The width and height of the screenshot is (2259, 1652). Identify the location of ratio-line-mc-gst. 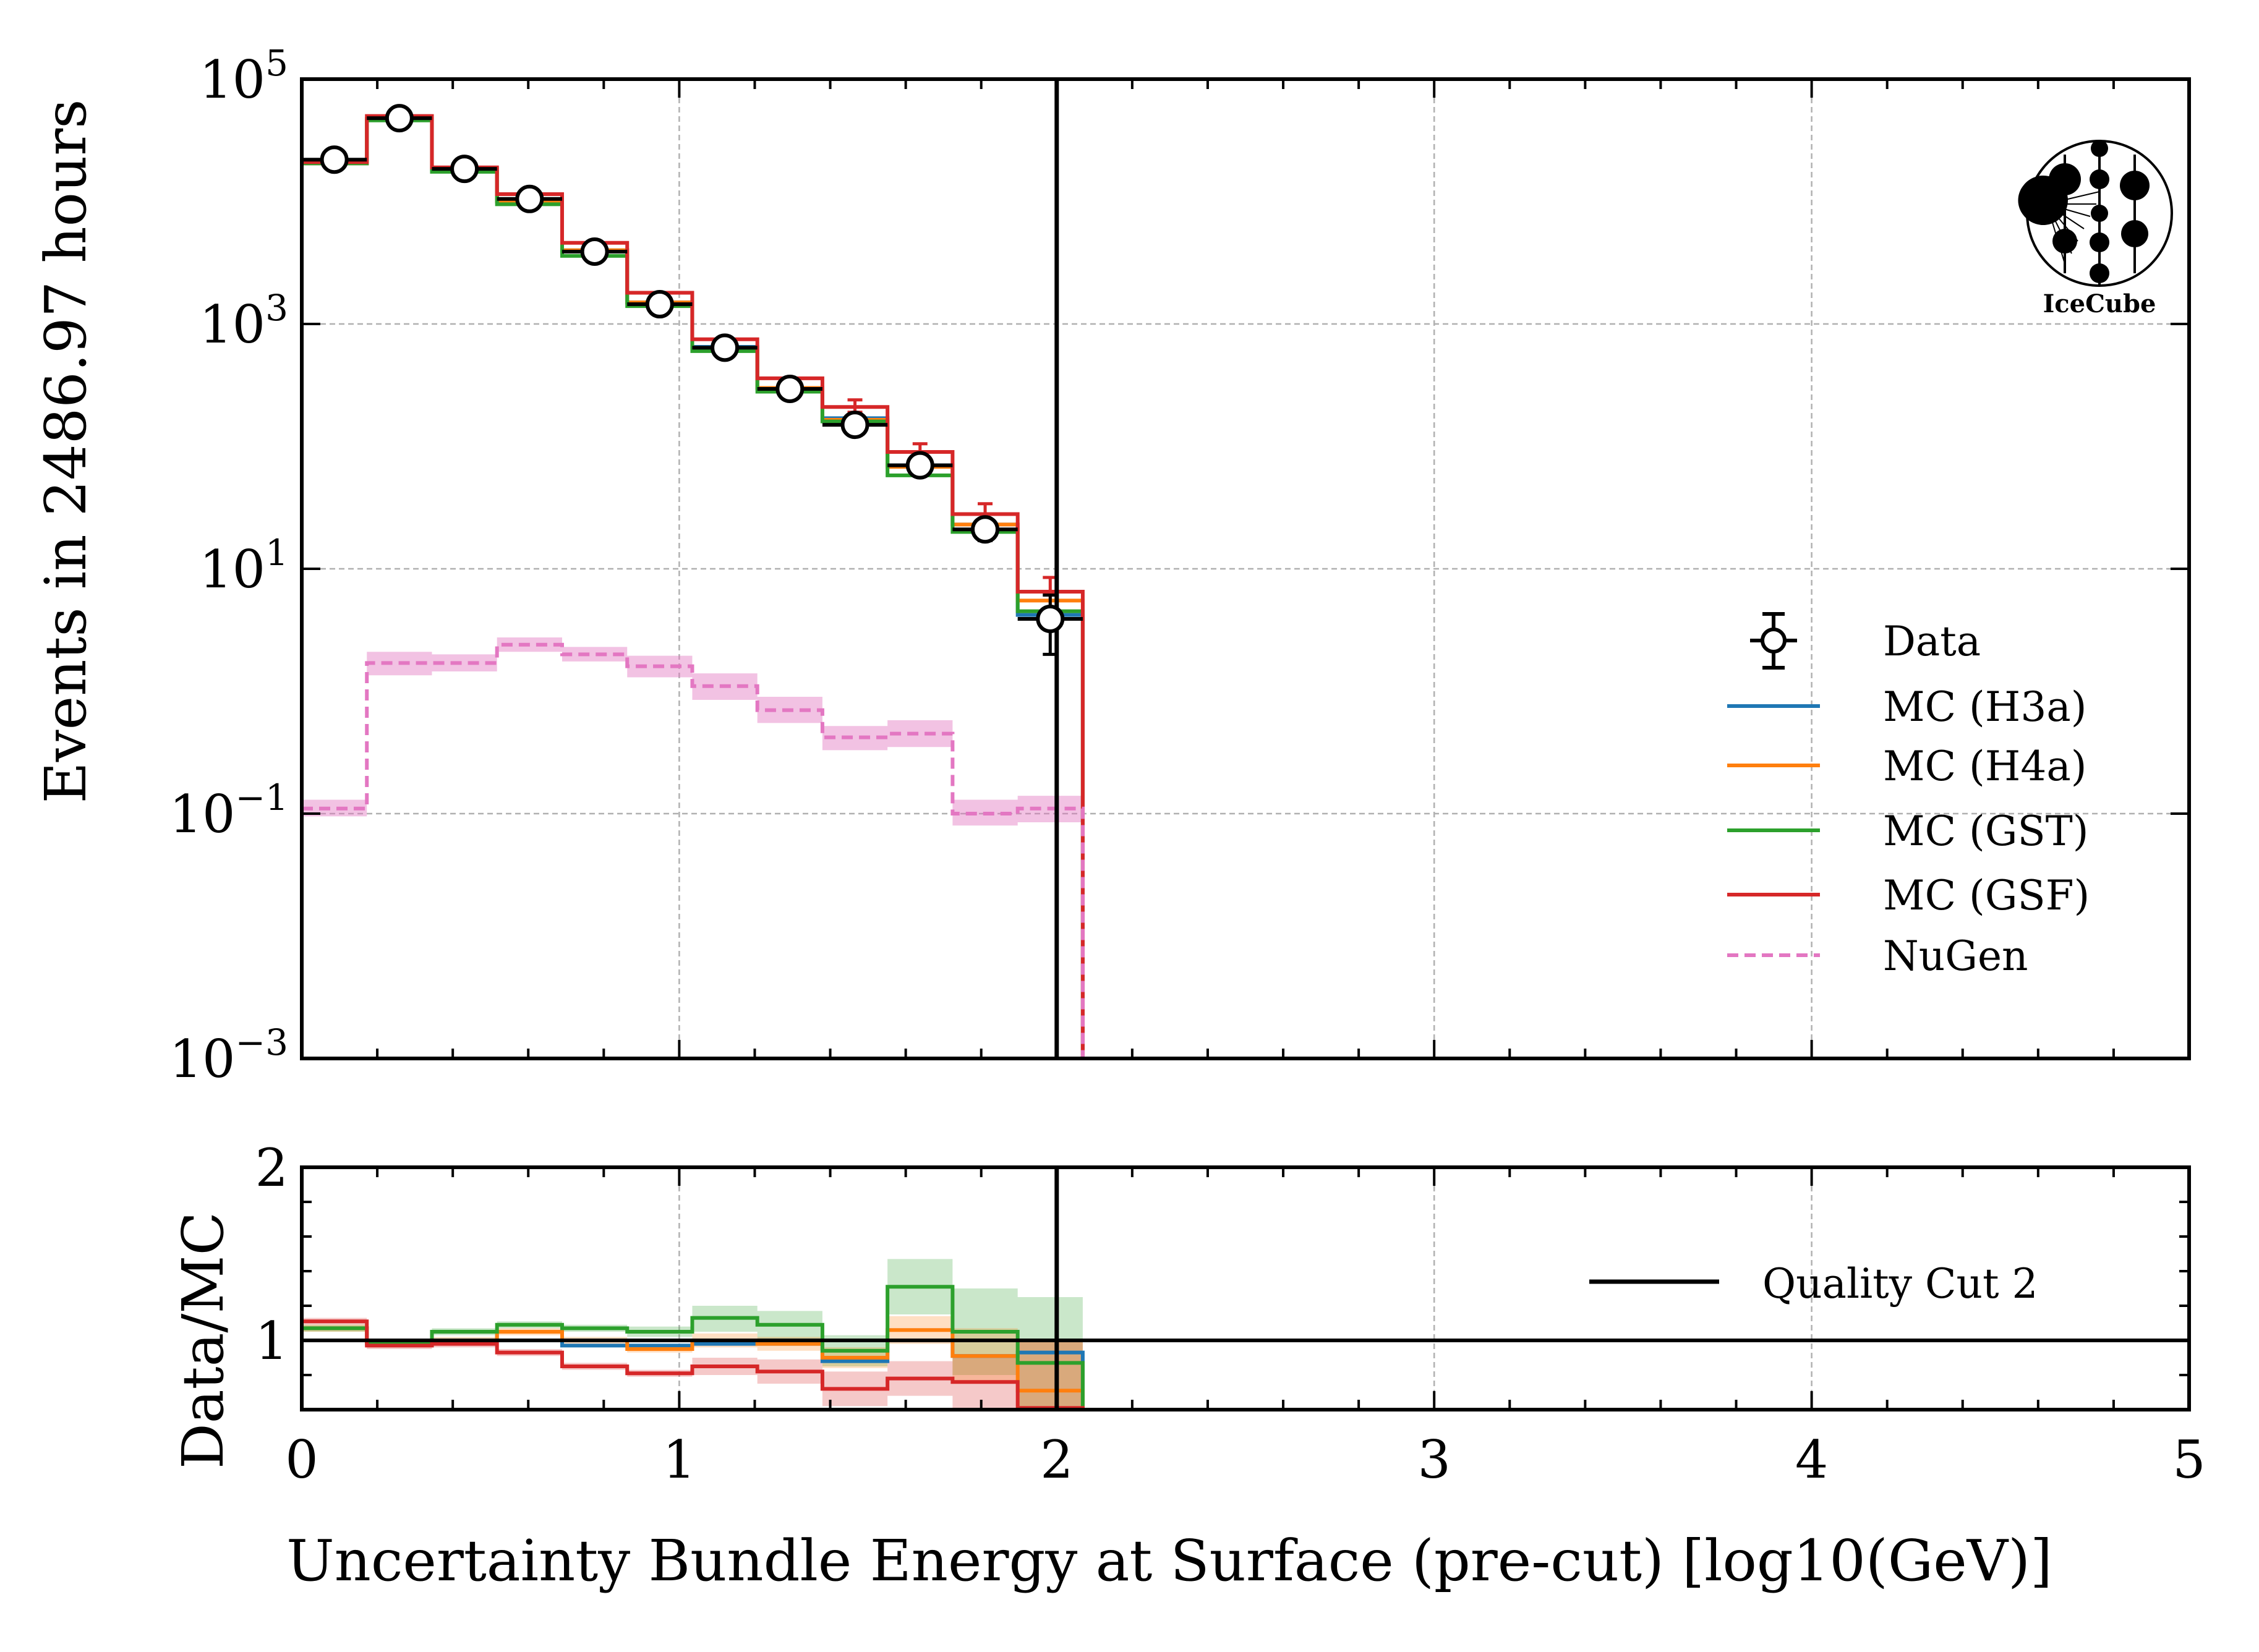
(693, 1347).